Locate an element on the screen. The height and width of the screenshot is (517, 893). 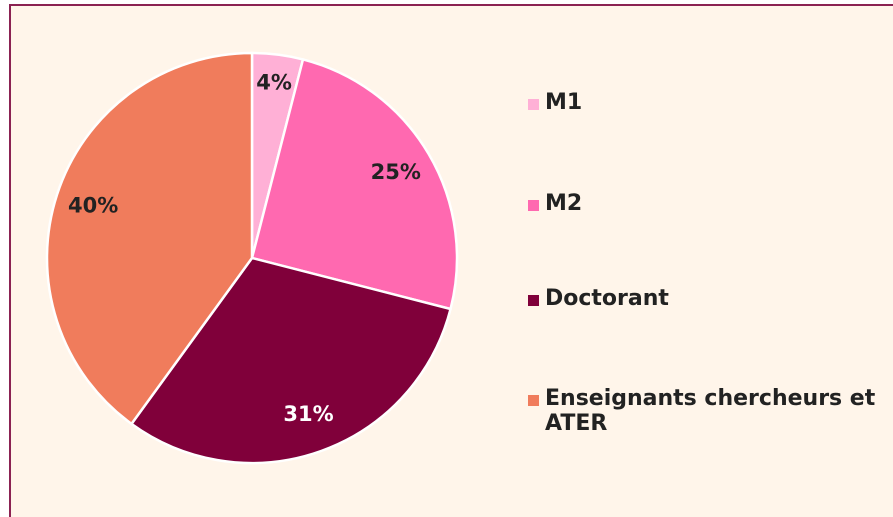
legend-item: M1 is located at coordinates (703, 102).